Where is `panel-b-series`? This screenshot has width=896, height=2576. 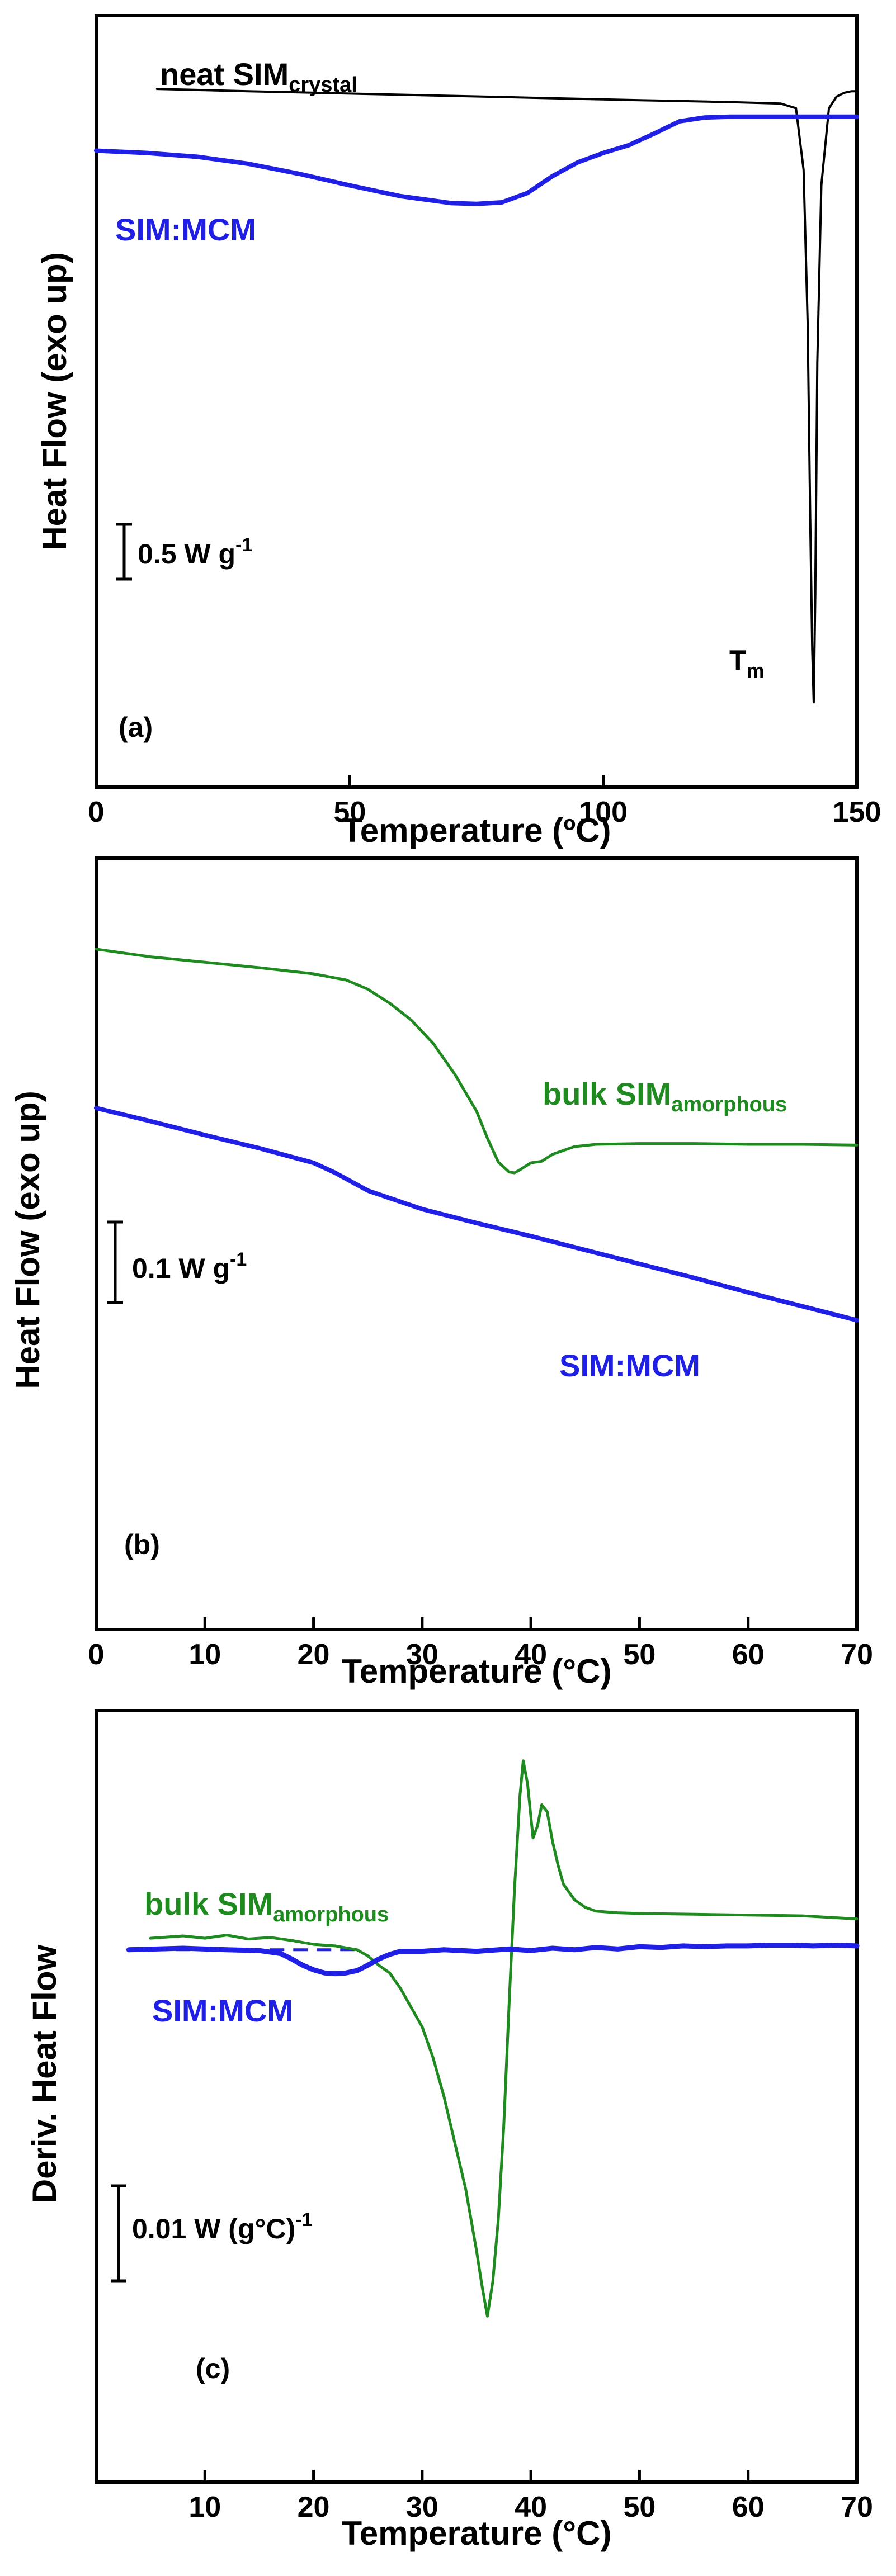 panel-b-series is located at coordinates (477, 1135).